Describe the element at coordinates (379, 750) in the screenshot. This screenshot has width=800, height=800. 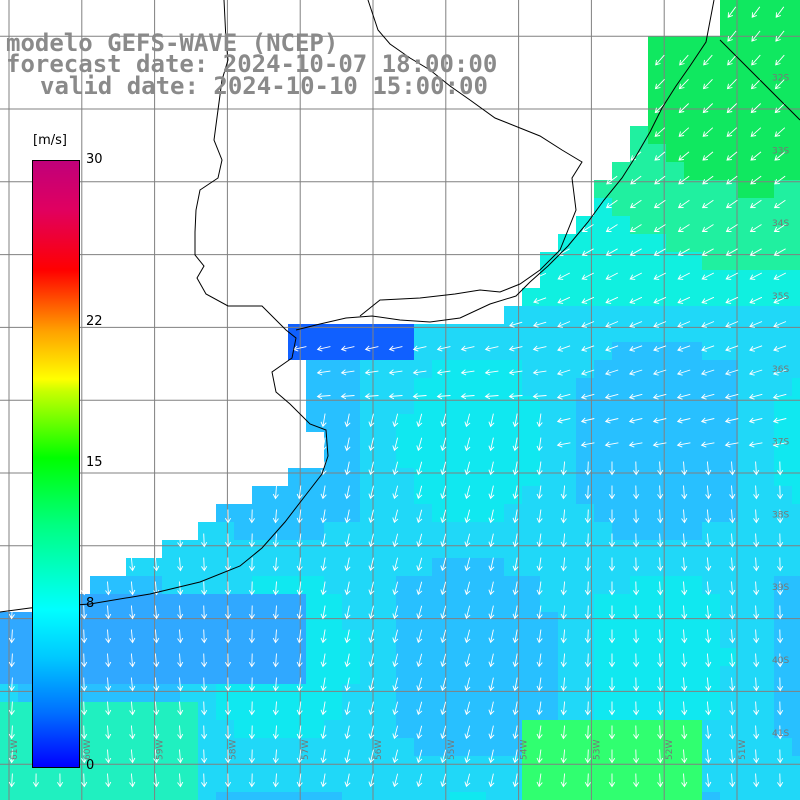
I see `longitude-label: 56W` at that location.